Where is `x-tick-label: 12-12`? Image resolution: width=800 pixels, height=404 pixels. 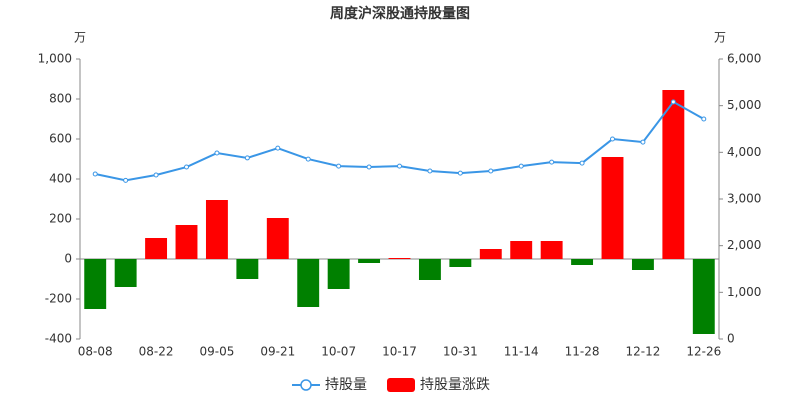 x-tick-label: 12-12 is located at coordinates (642, 352).